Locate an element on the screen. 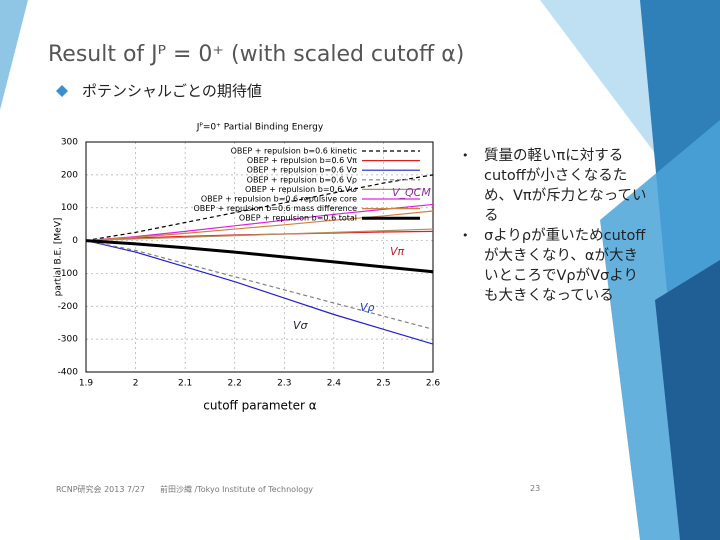 The image size is (720, 540). legend-label: OBEP + repulsion b=0.6 Vρ is located at coordinates (302, 179).